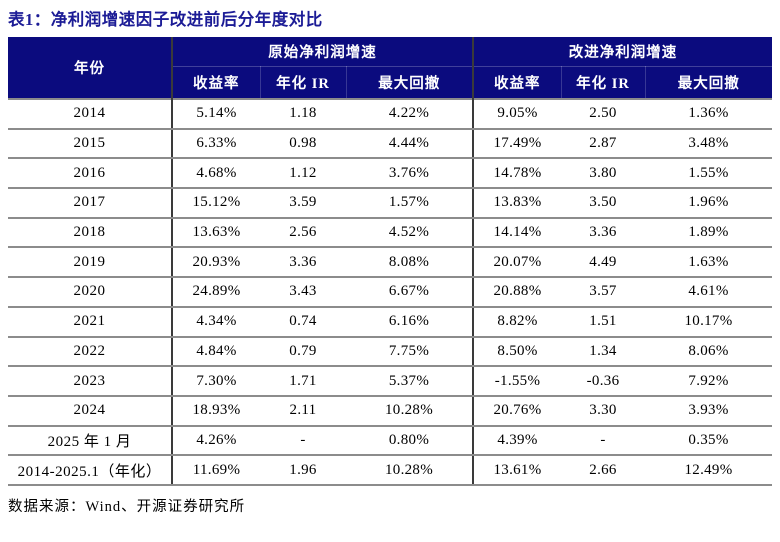 The height and width of the screenshot is (542, 780). I want to click on year-cell: 2014-2025.1（年化）, so click(90, 470).